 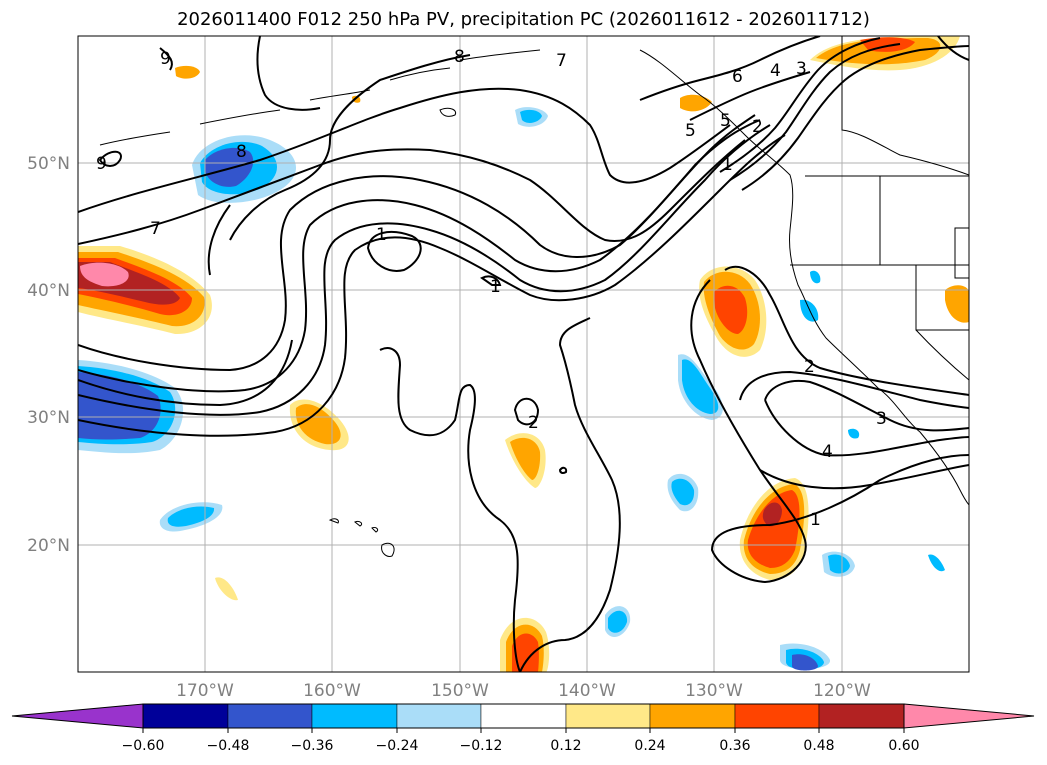 I want to click on colorbar-outline, so click(x=523, y=716).